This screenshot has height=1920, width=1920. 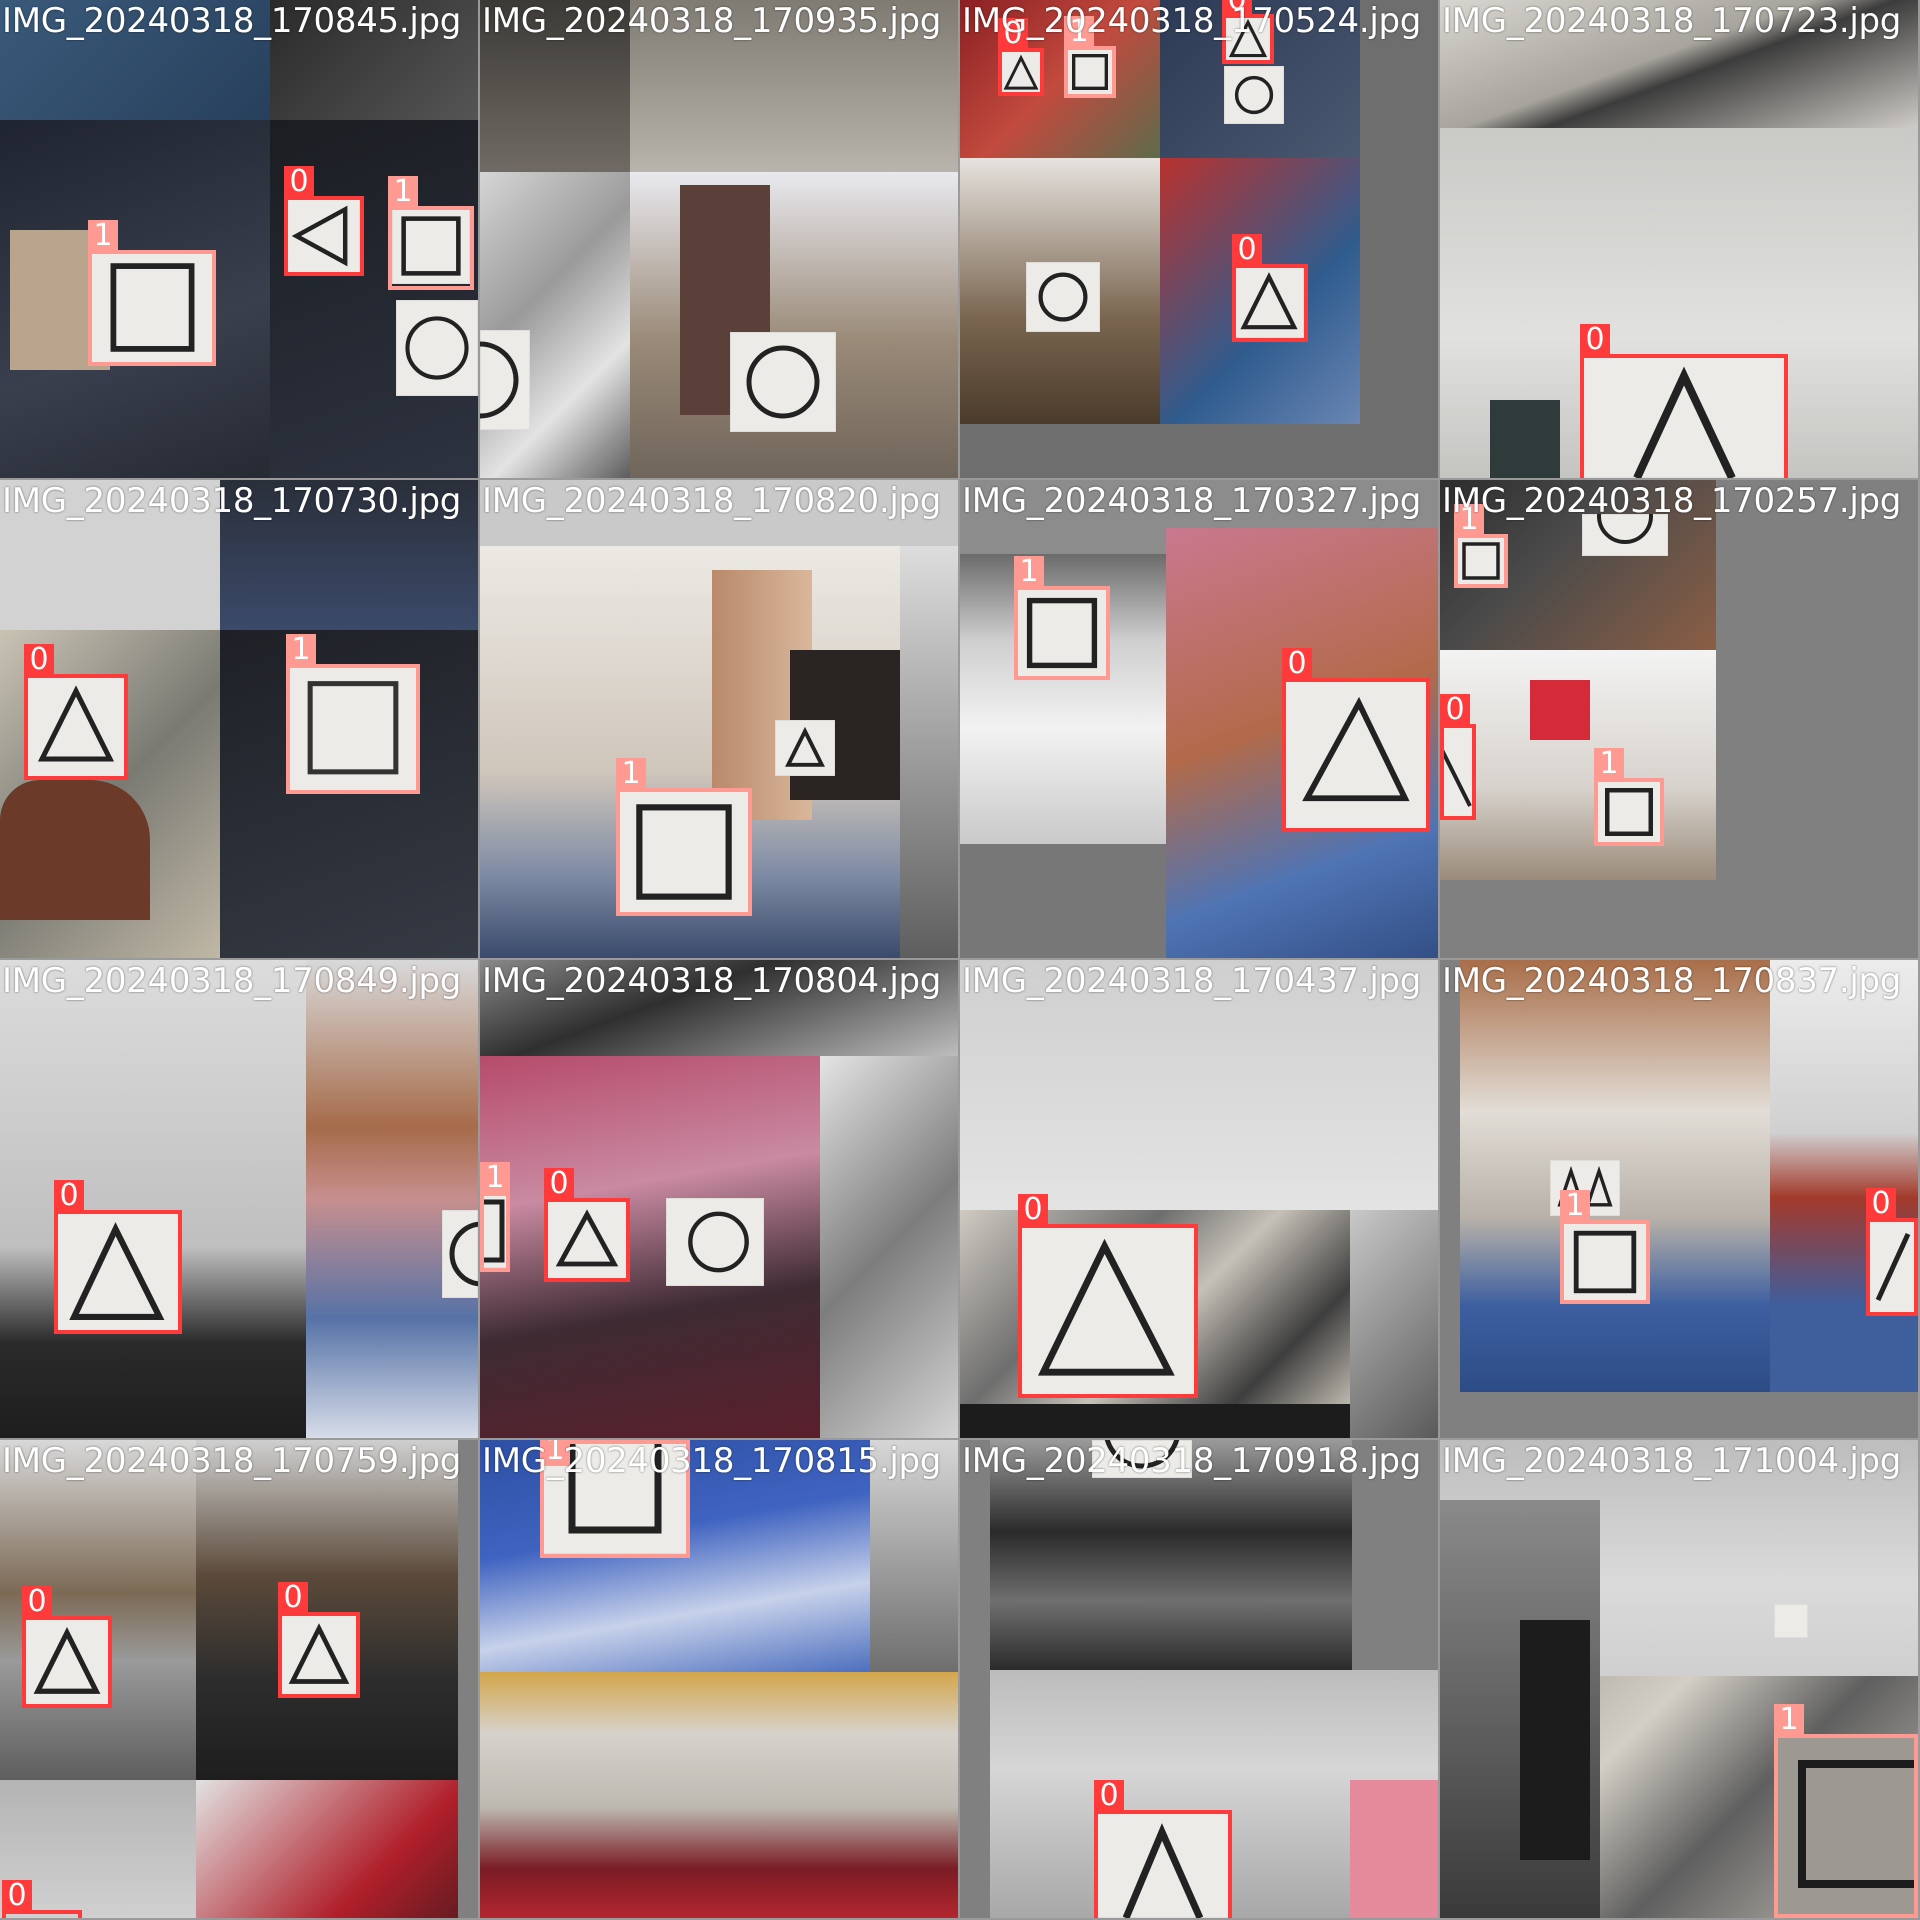 What do you see at coordinates (1199, 1679) in the screenshot?
I see `mosaic-tile: 0 IMG_20240318_170918.jpg` at bounding box center [1199, 1679].